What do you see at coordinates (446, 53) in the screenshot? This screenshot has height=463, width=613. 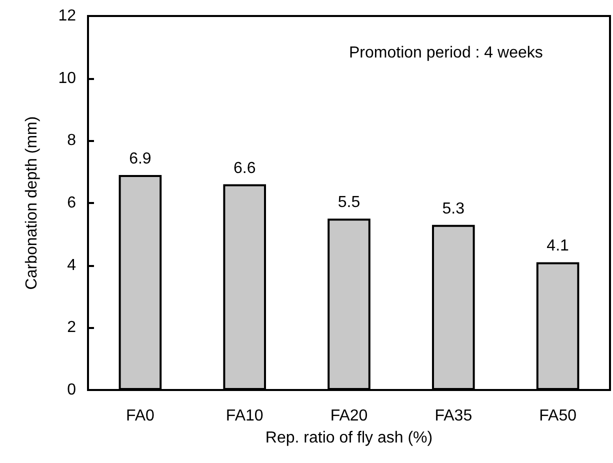 I see `annotation: Promotion period : 4 weeks` at bounding box center [446, 53].